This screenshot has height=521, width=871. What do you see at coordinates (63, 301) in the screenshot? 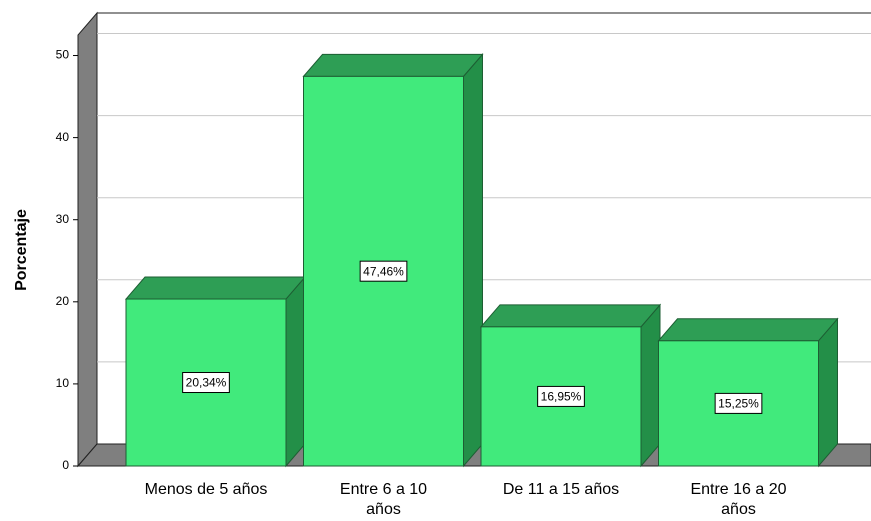
I see `y-tick-label: 20` at bounding box center [63, 301].